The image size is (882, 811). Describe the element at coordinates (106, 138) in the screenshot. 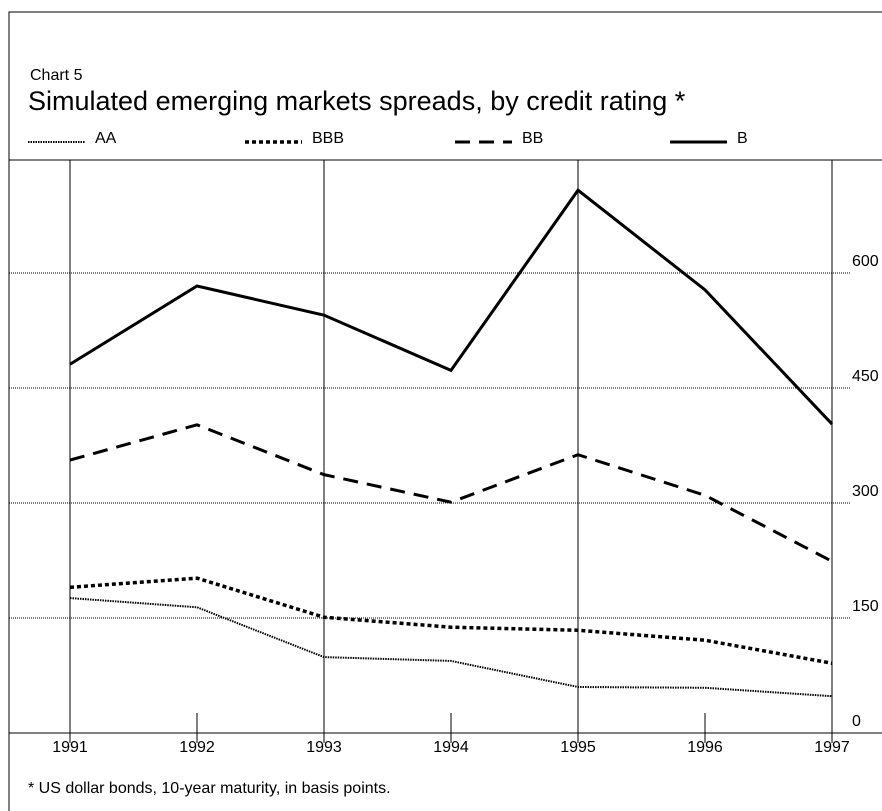

I see `legend-label: AA` at that location.